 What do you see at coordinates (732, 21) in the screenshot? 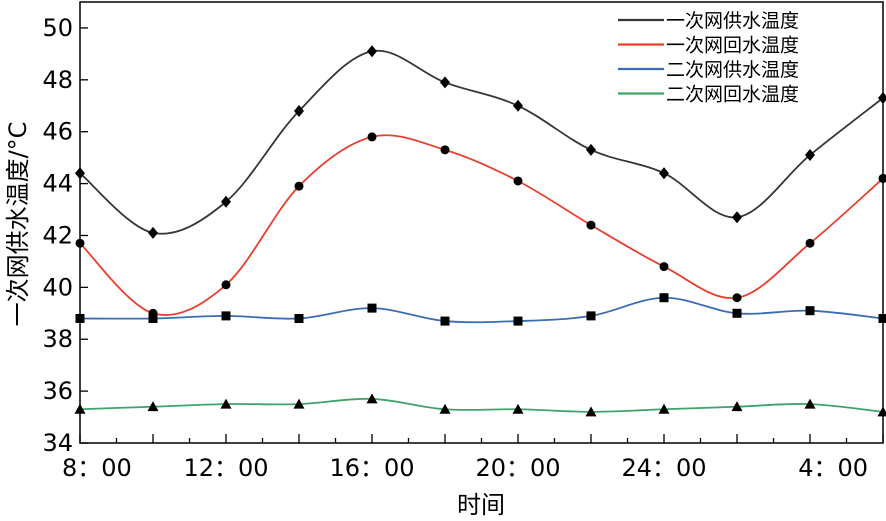
I see `legend-label: 一次网供水温度` at bounding box center [732, 21].